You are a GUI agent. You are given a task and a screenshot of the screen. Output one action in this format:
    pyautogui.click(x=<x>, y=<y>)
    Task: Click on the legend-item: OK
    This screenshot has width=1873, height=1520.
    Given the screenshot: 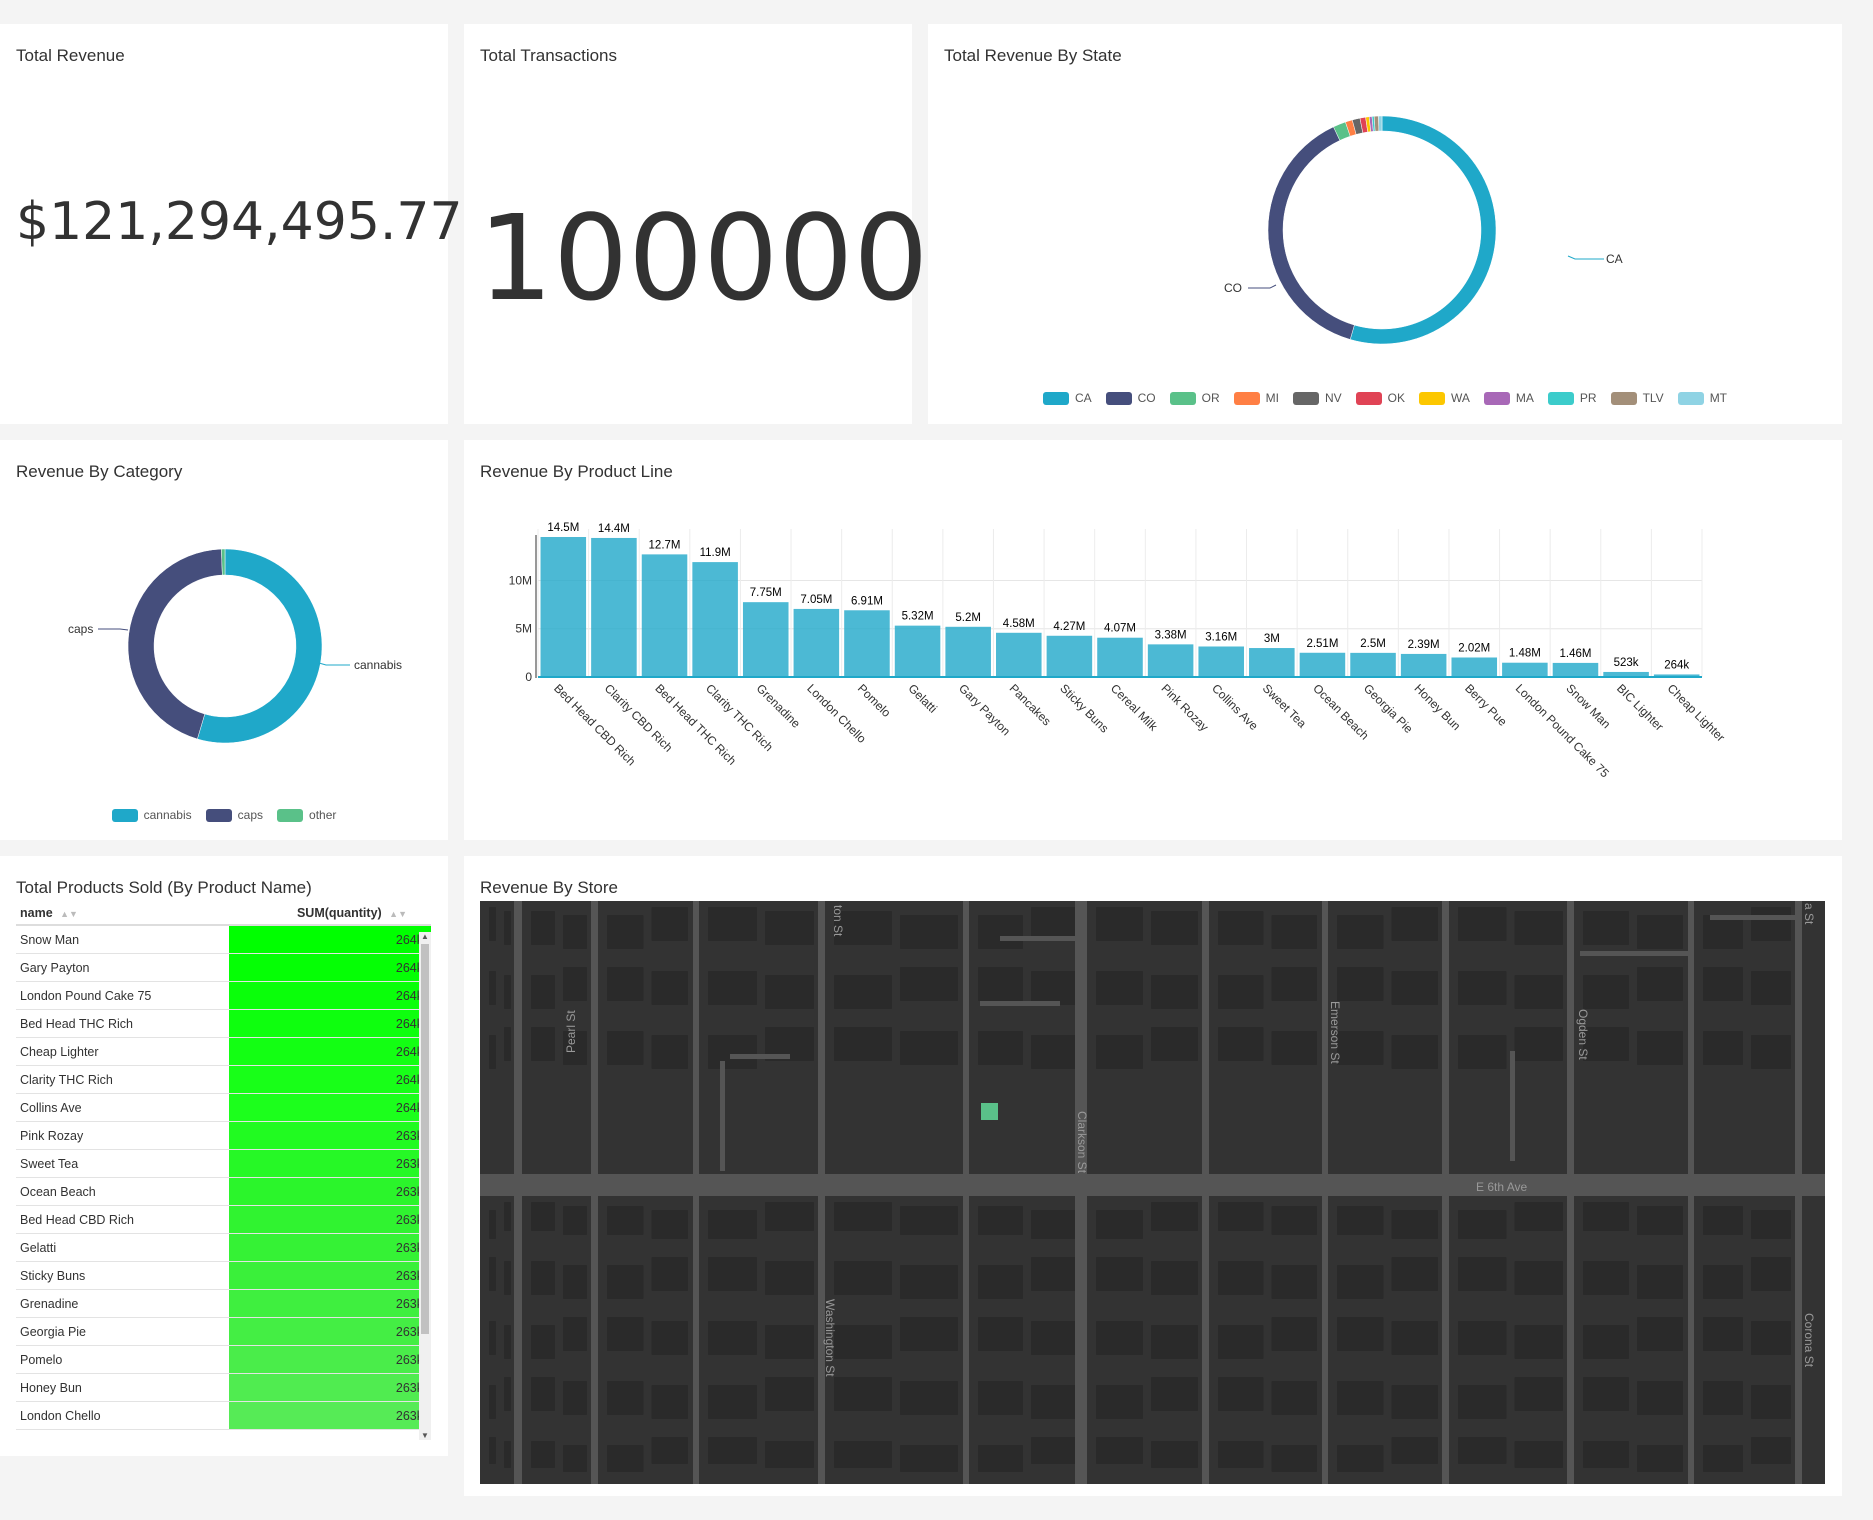 What is the action you would take?
    pyautogui.click(x=1380, y=398)
    